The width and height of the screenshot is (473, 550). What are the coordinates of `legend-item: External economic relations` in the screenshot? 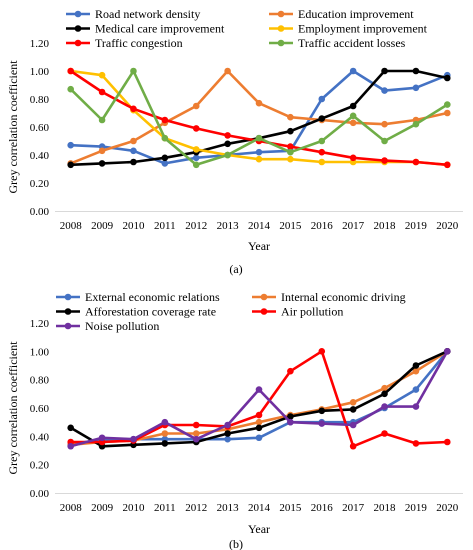 It's located at (138, 297).